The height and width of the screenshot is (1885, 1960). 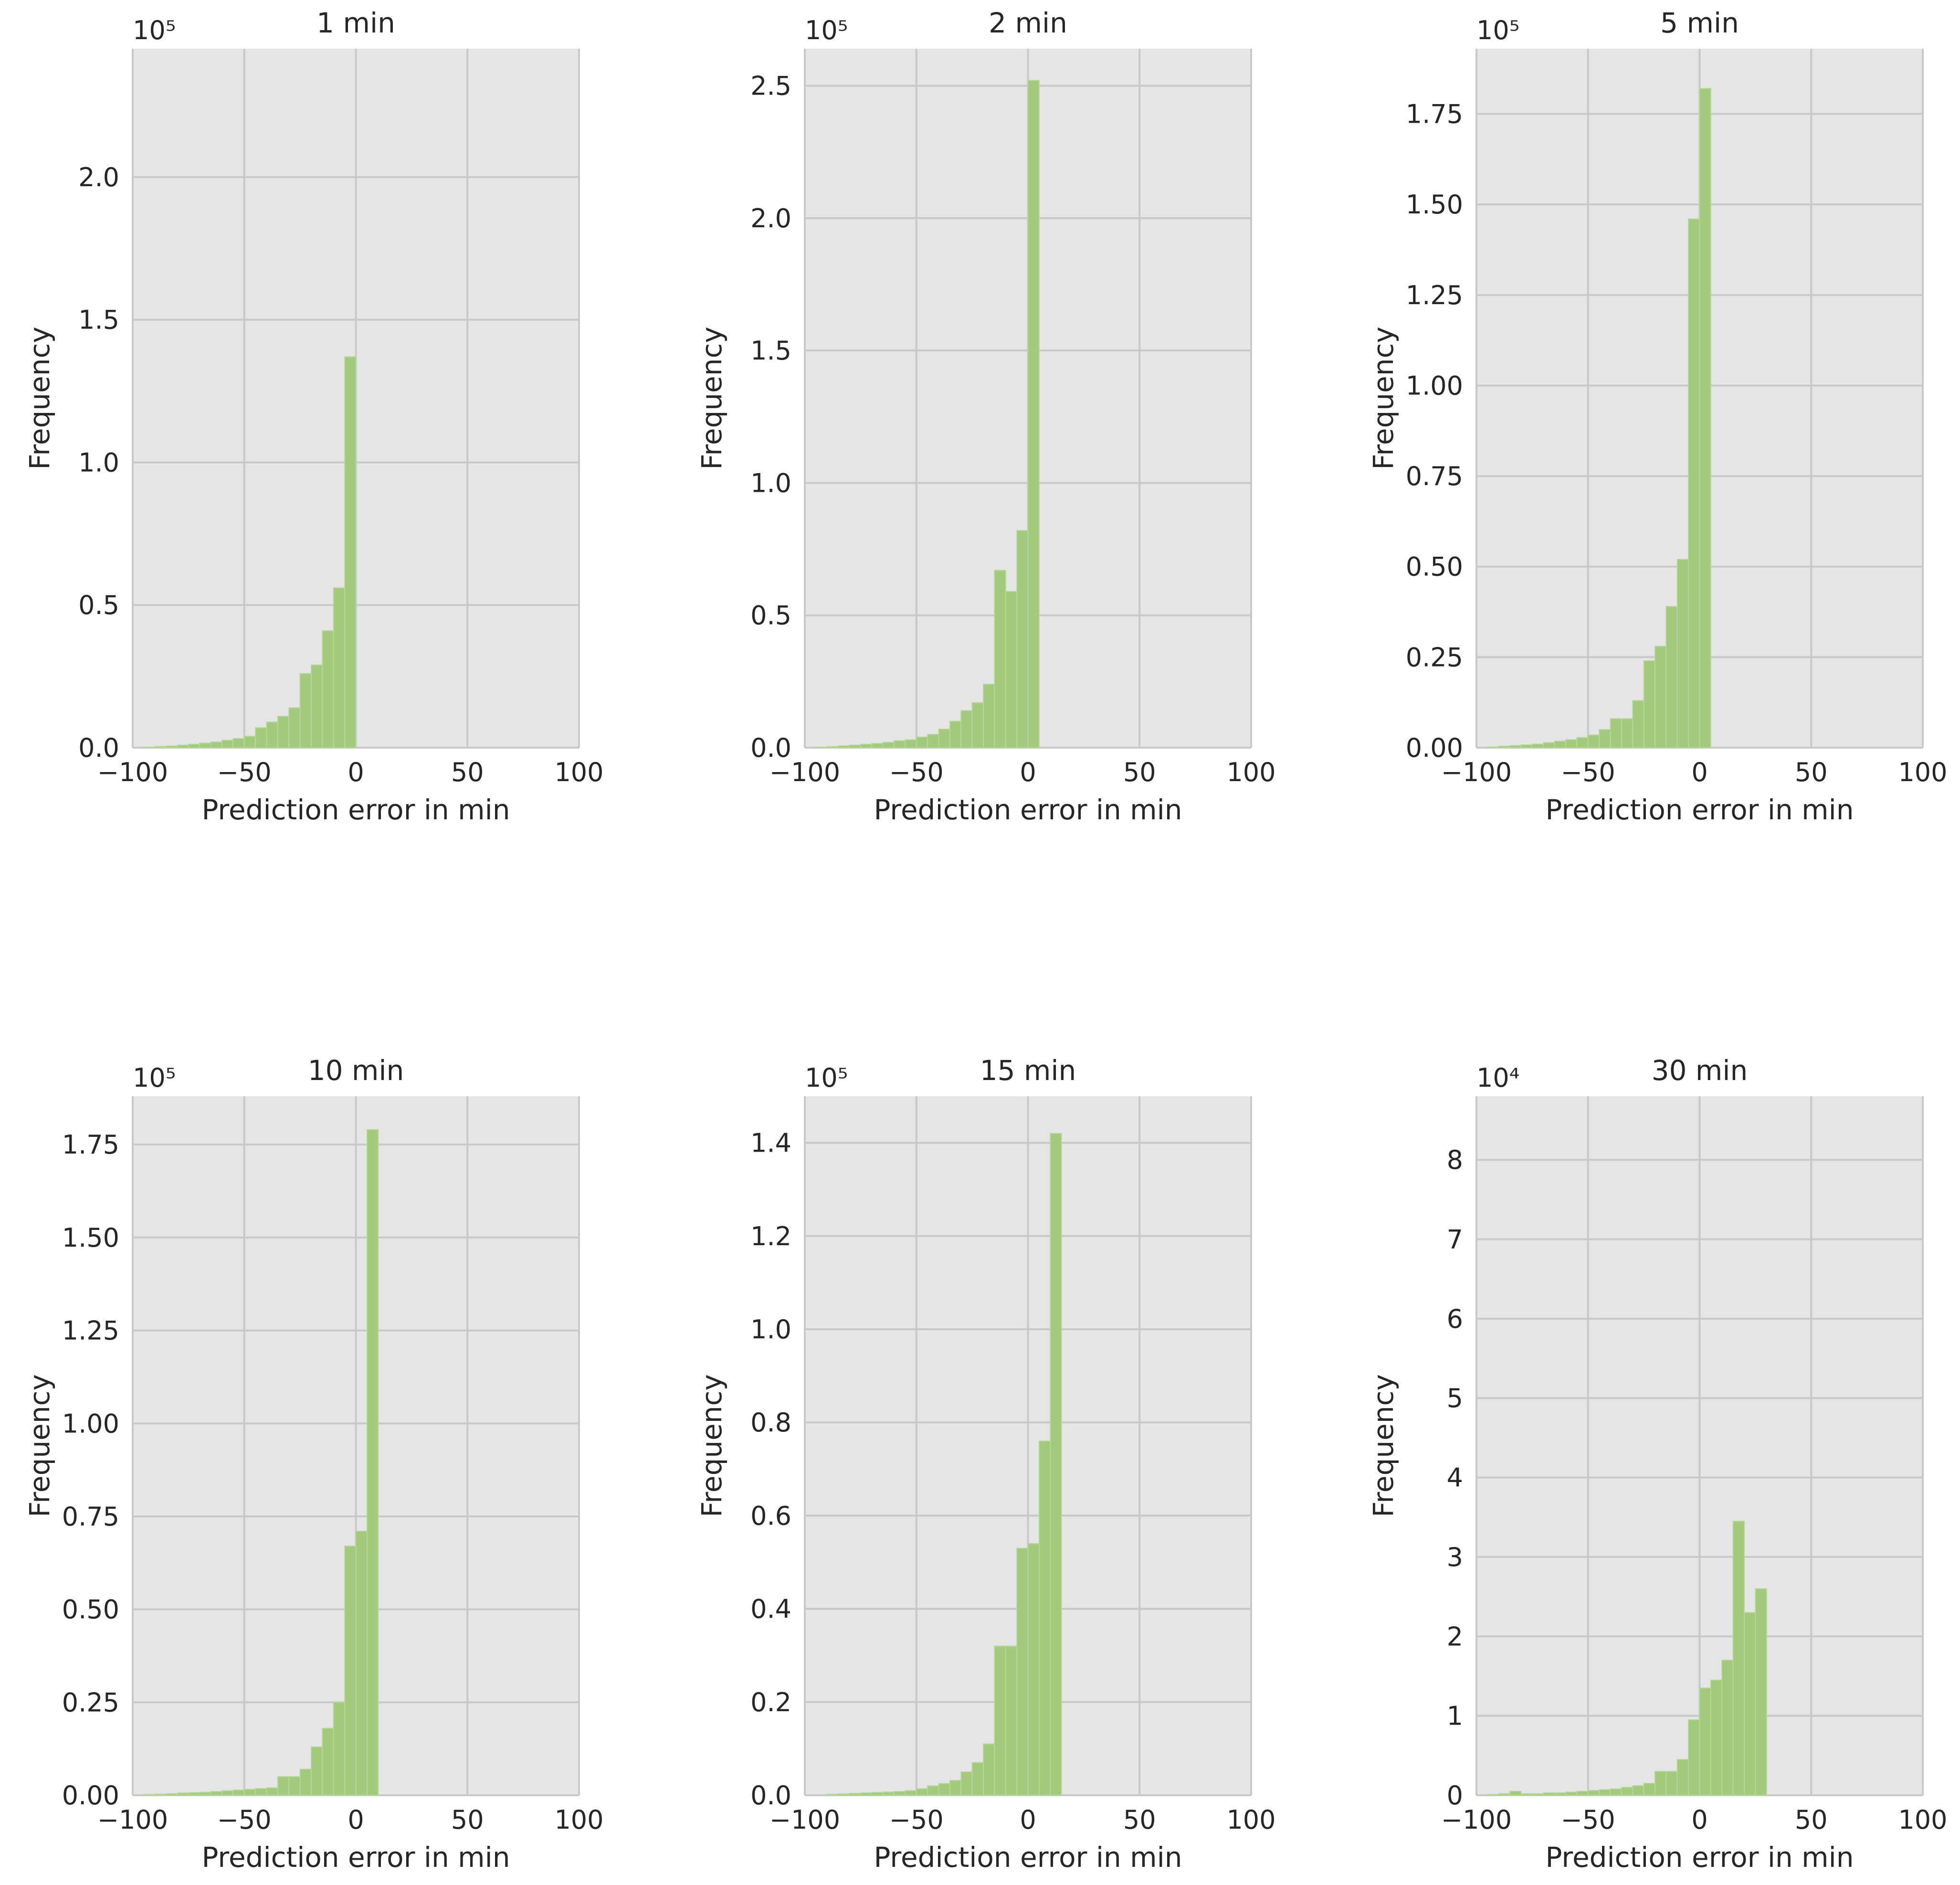 What do you see at coordinates (770, 1516) in the screenshot?
I see `y-tick-label: 0.6` at bounding box center [770, 1516].